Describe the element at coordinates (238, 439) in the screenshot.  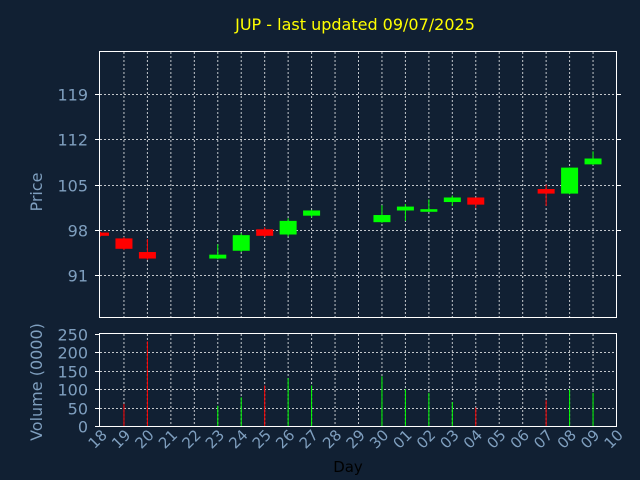
I see `x-tick-label: 24` at that location.